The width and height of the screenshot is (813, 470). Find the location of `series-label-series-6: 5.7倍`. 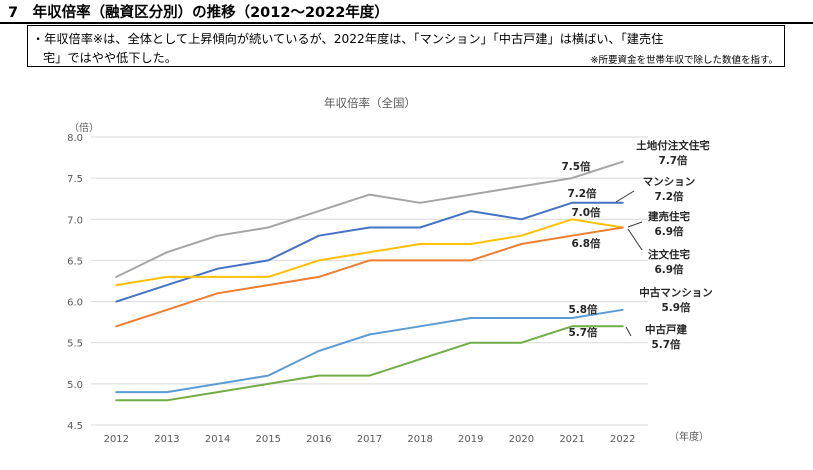

series-label-series-6: 5.7倍 is located at coordinates (666, 344).